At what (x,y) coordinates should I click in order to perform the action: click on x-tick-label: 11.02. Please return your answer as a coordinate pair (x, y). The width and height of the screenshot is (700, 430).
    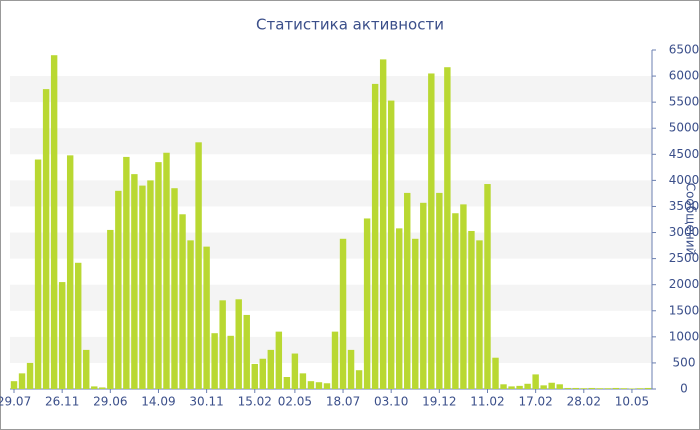
    Looking at the image, I should click on (487, 402).